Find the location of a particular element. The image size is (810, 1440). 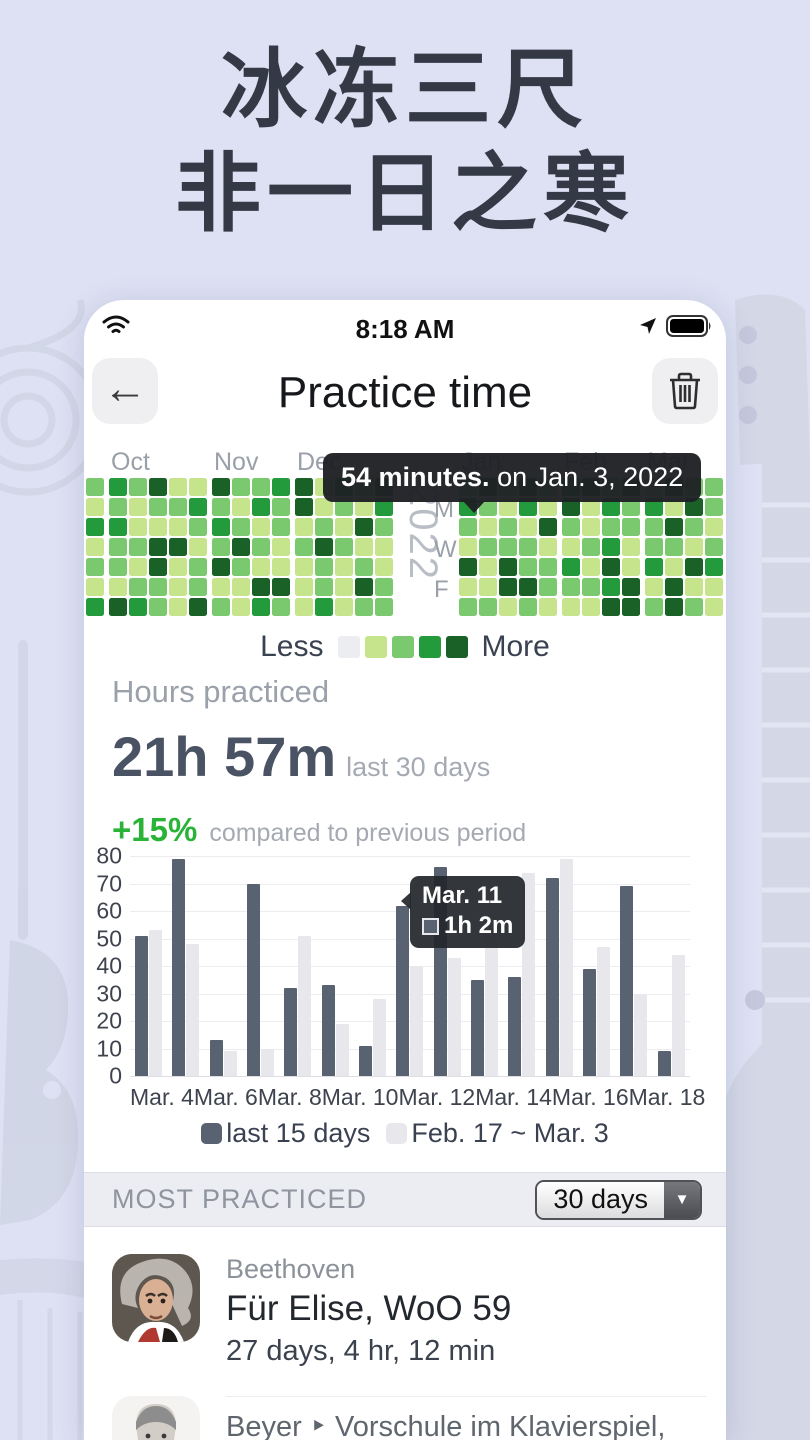

period-filter-select: 30 days ▼ is located at coordinates (618, 1199).